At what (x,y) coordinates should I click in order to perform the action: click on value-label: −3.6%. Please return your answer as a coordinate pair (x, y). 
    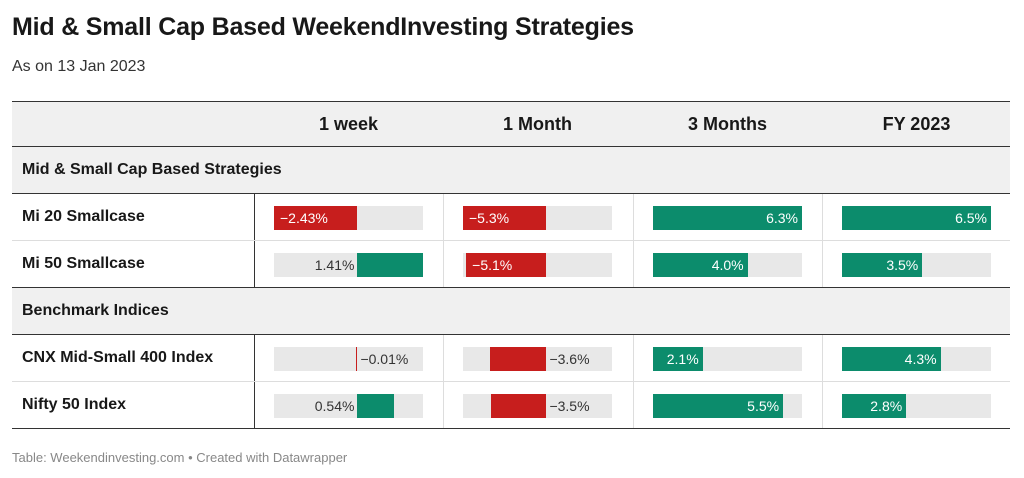
    Looking at the image, I should click on (569, 359).